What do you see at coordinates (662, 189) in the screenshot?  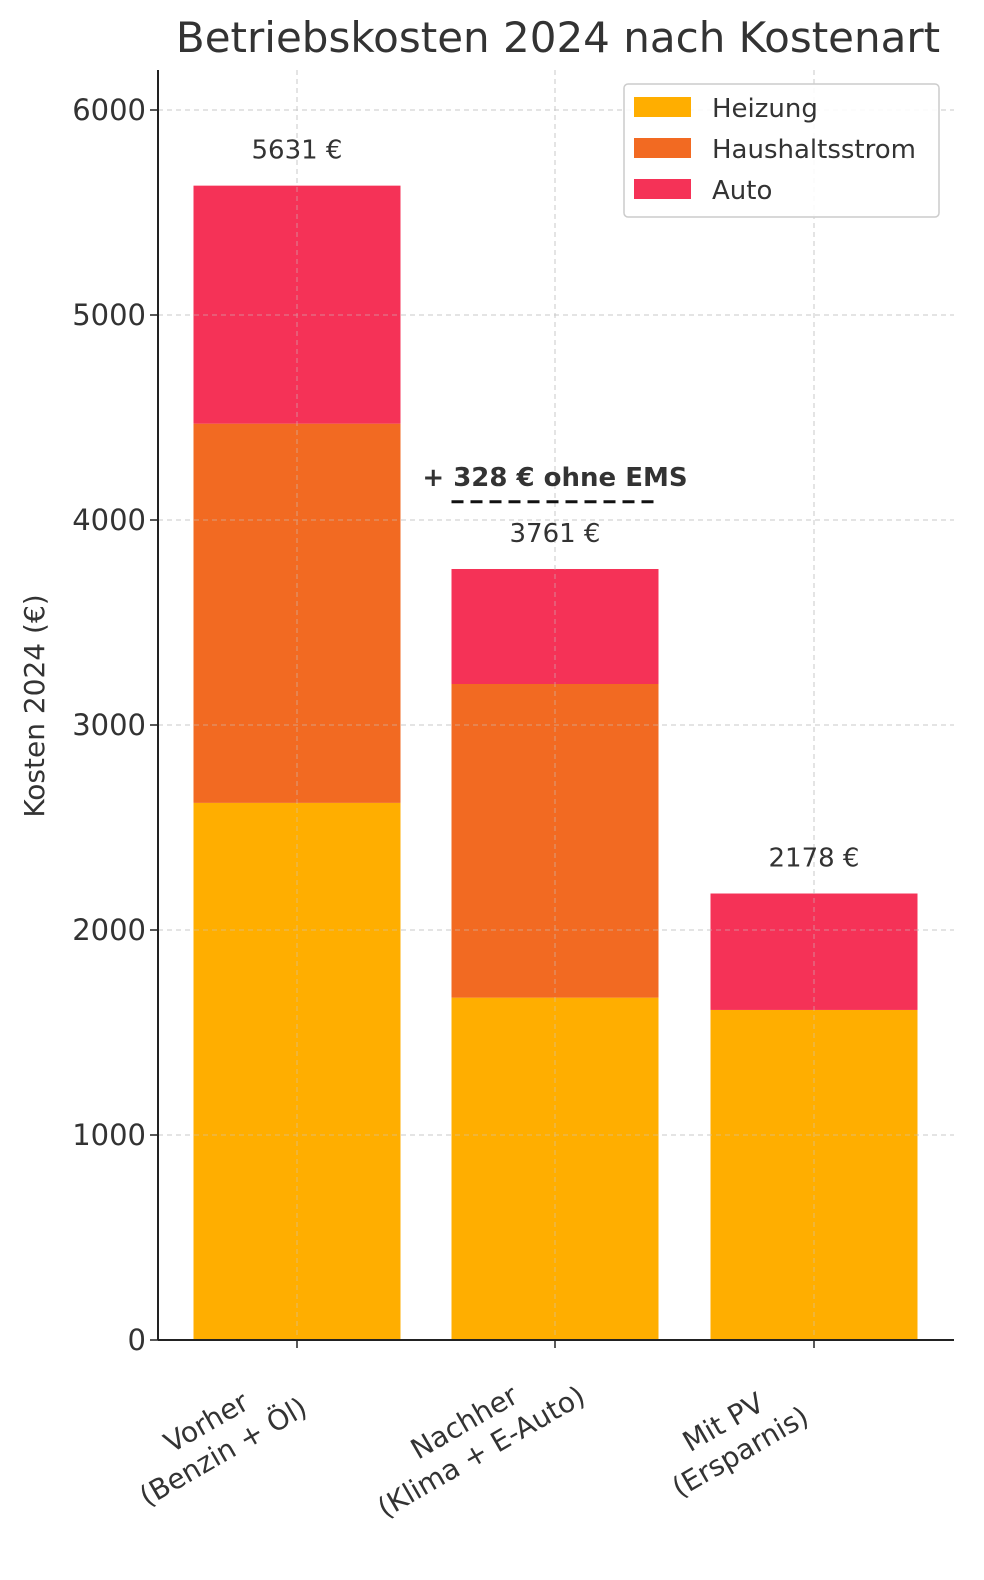 I see `legend-swatch-auto` at bounding box center [662, 189].